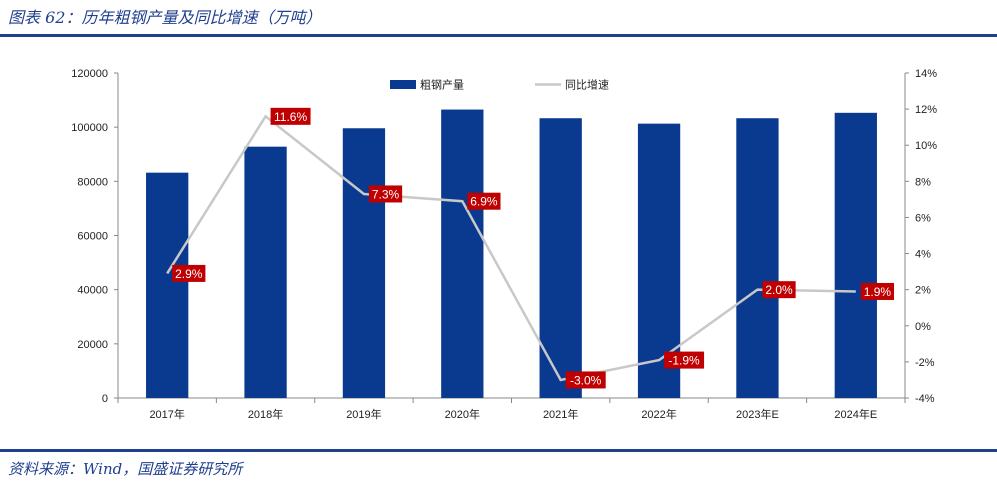 The width and height of the screenshot is (997, 485). I want to click on data-label-text: 1.9%, so click(878, 292).